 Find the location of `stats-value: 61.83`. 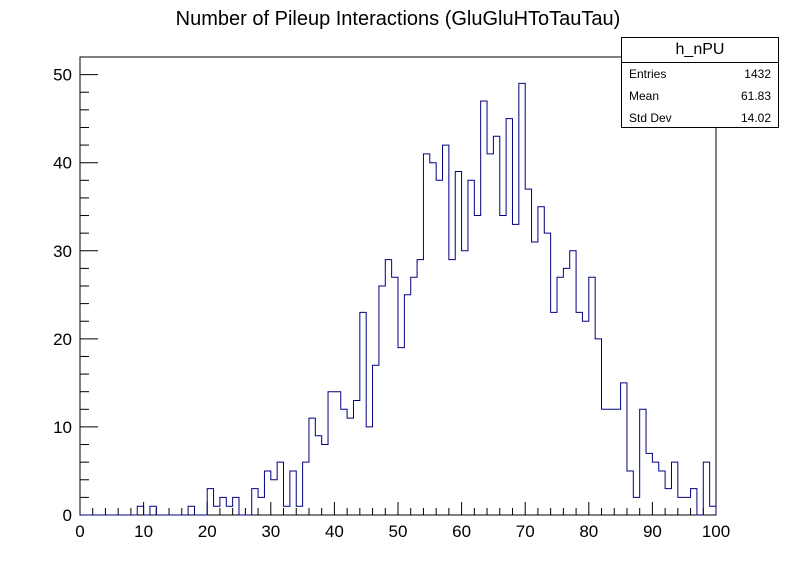

stats-value: 61.83 is located at coordinates (755, 96).